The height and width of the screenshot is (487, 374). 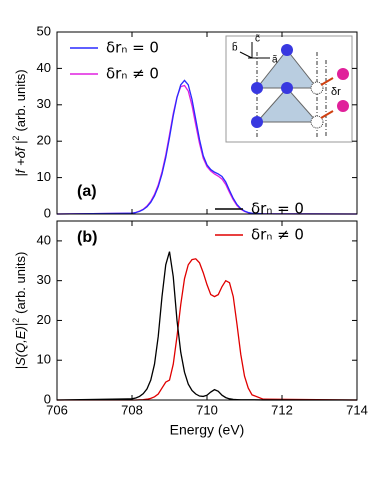 What do you see at coordinates (87, 237) in the screenshot?
I see `panel-label: (b)` at bounding box center [87, 237].